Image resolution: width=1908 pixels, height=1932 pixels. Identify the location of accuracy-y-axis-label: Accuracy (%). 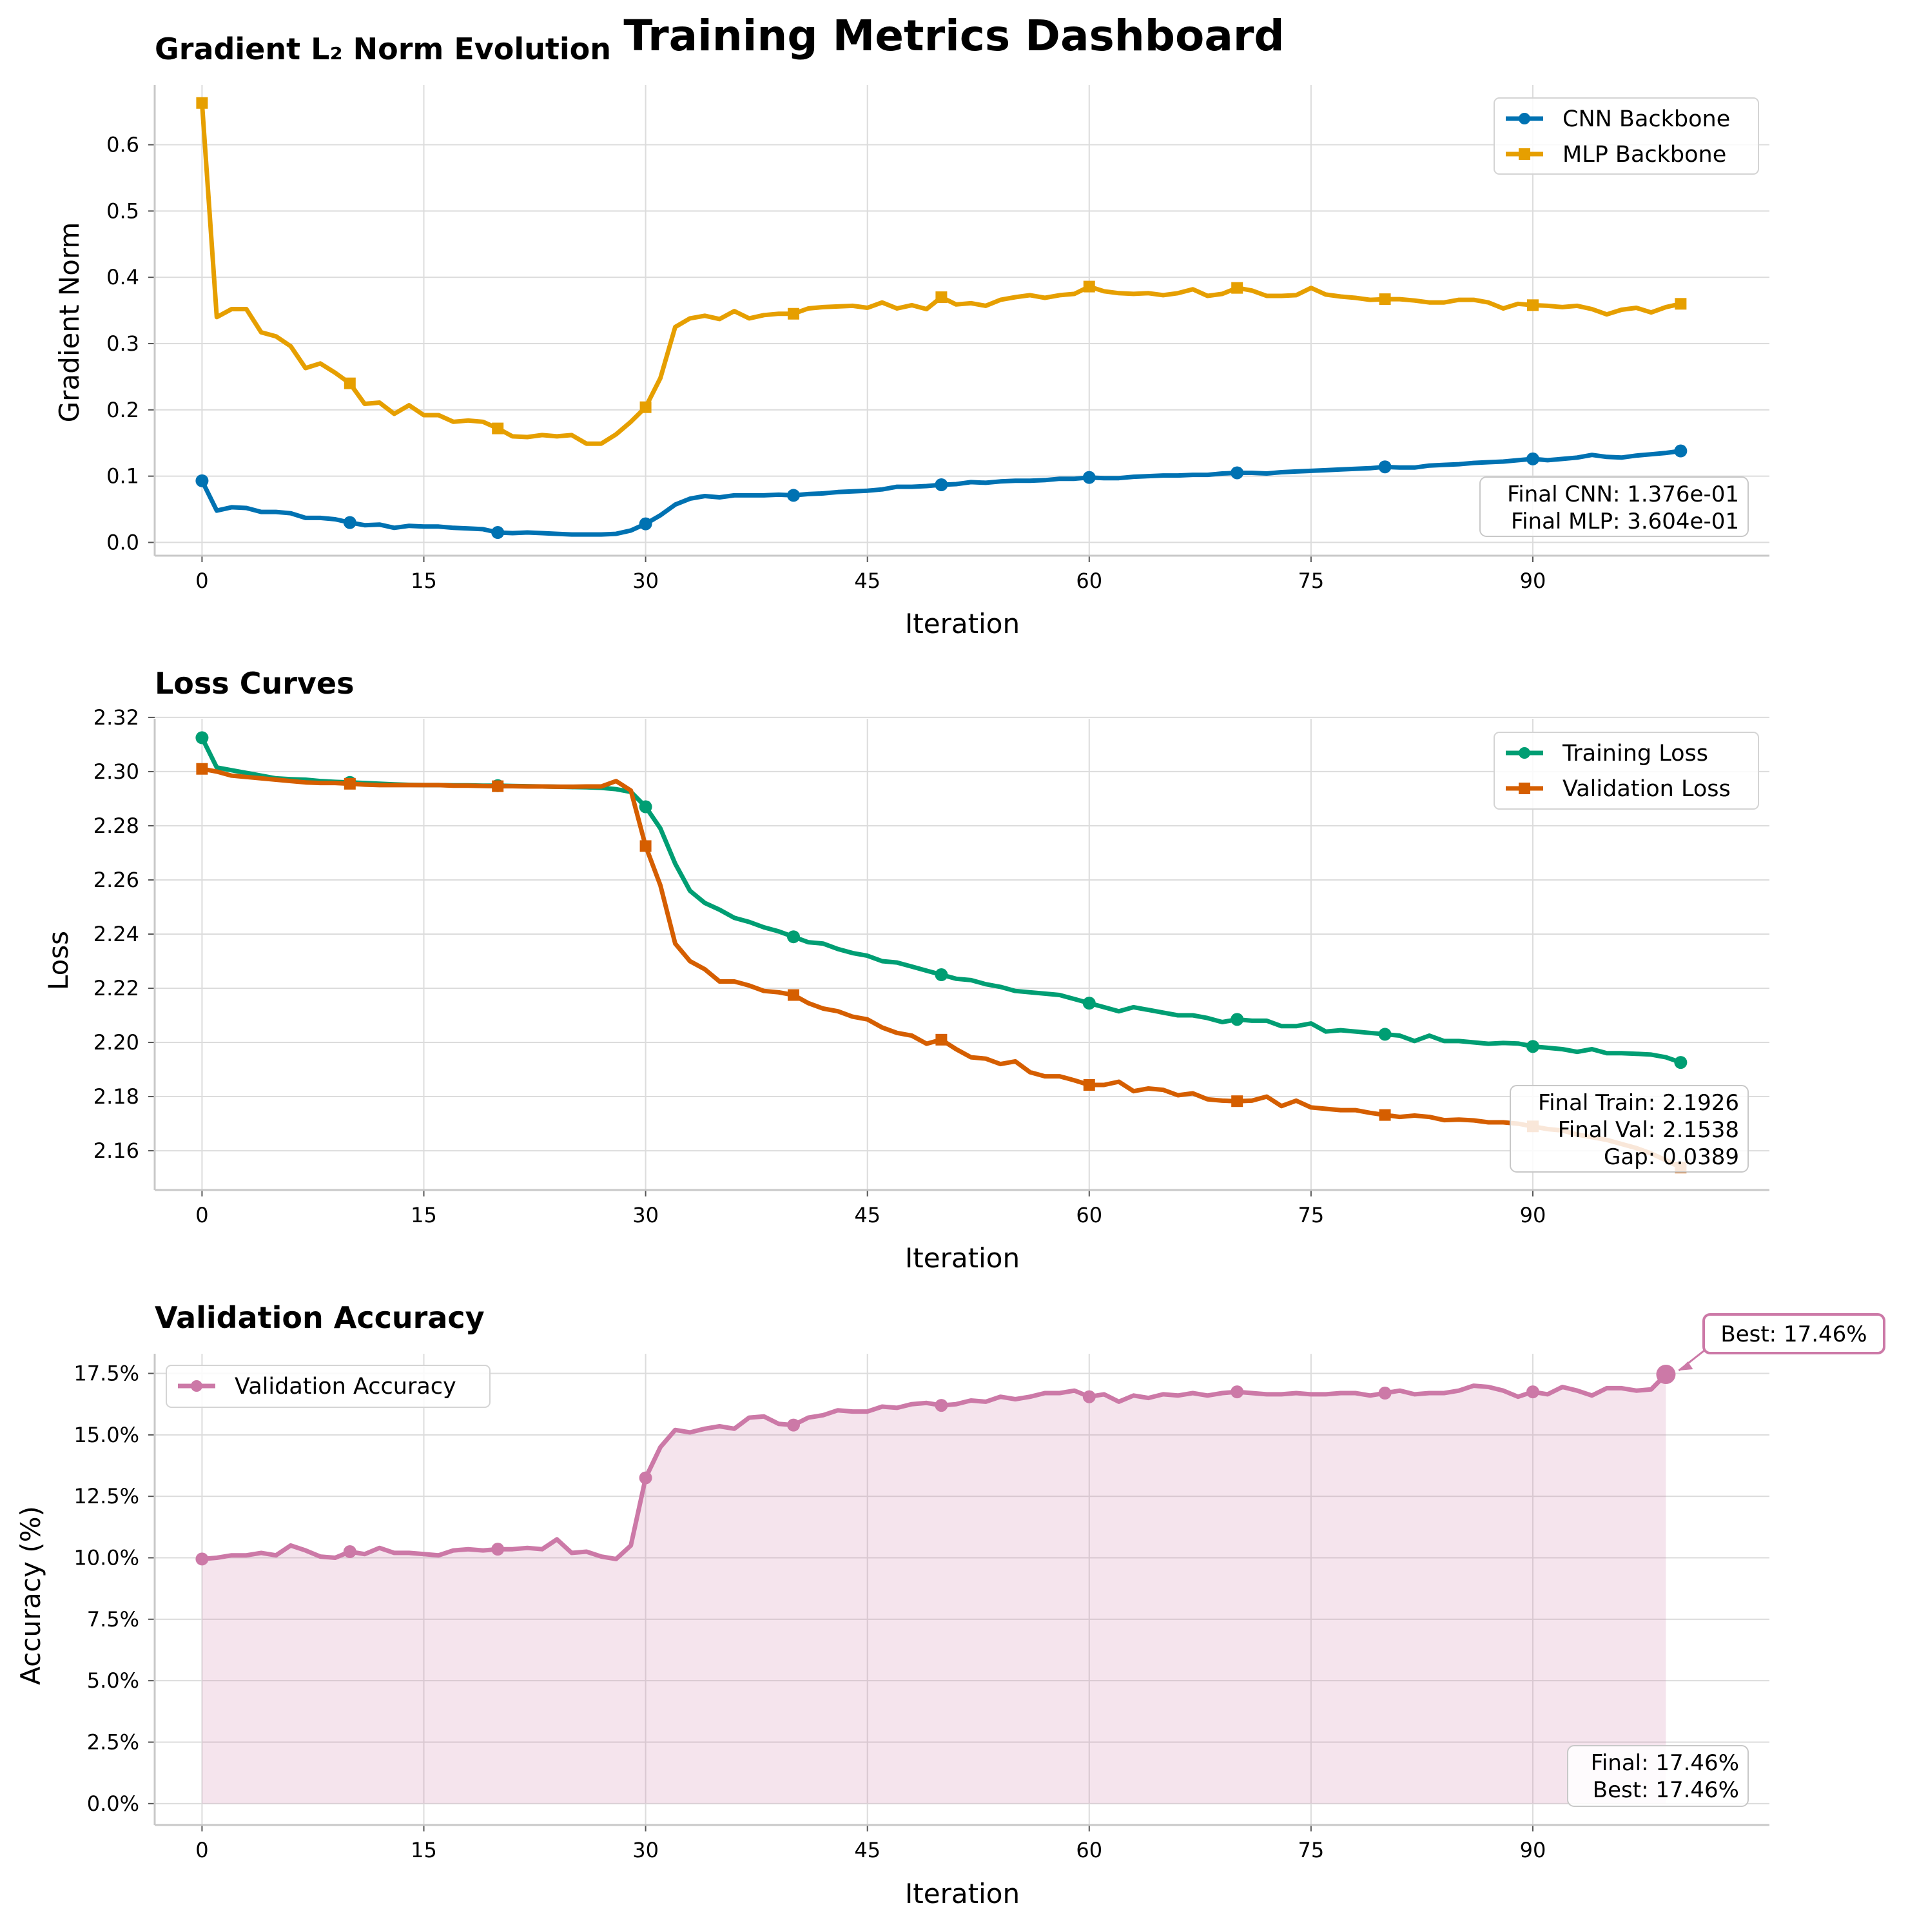
(30, 1595).